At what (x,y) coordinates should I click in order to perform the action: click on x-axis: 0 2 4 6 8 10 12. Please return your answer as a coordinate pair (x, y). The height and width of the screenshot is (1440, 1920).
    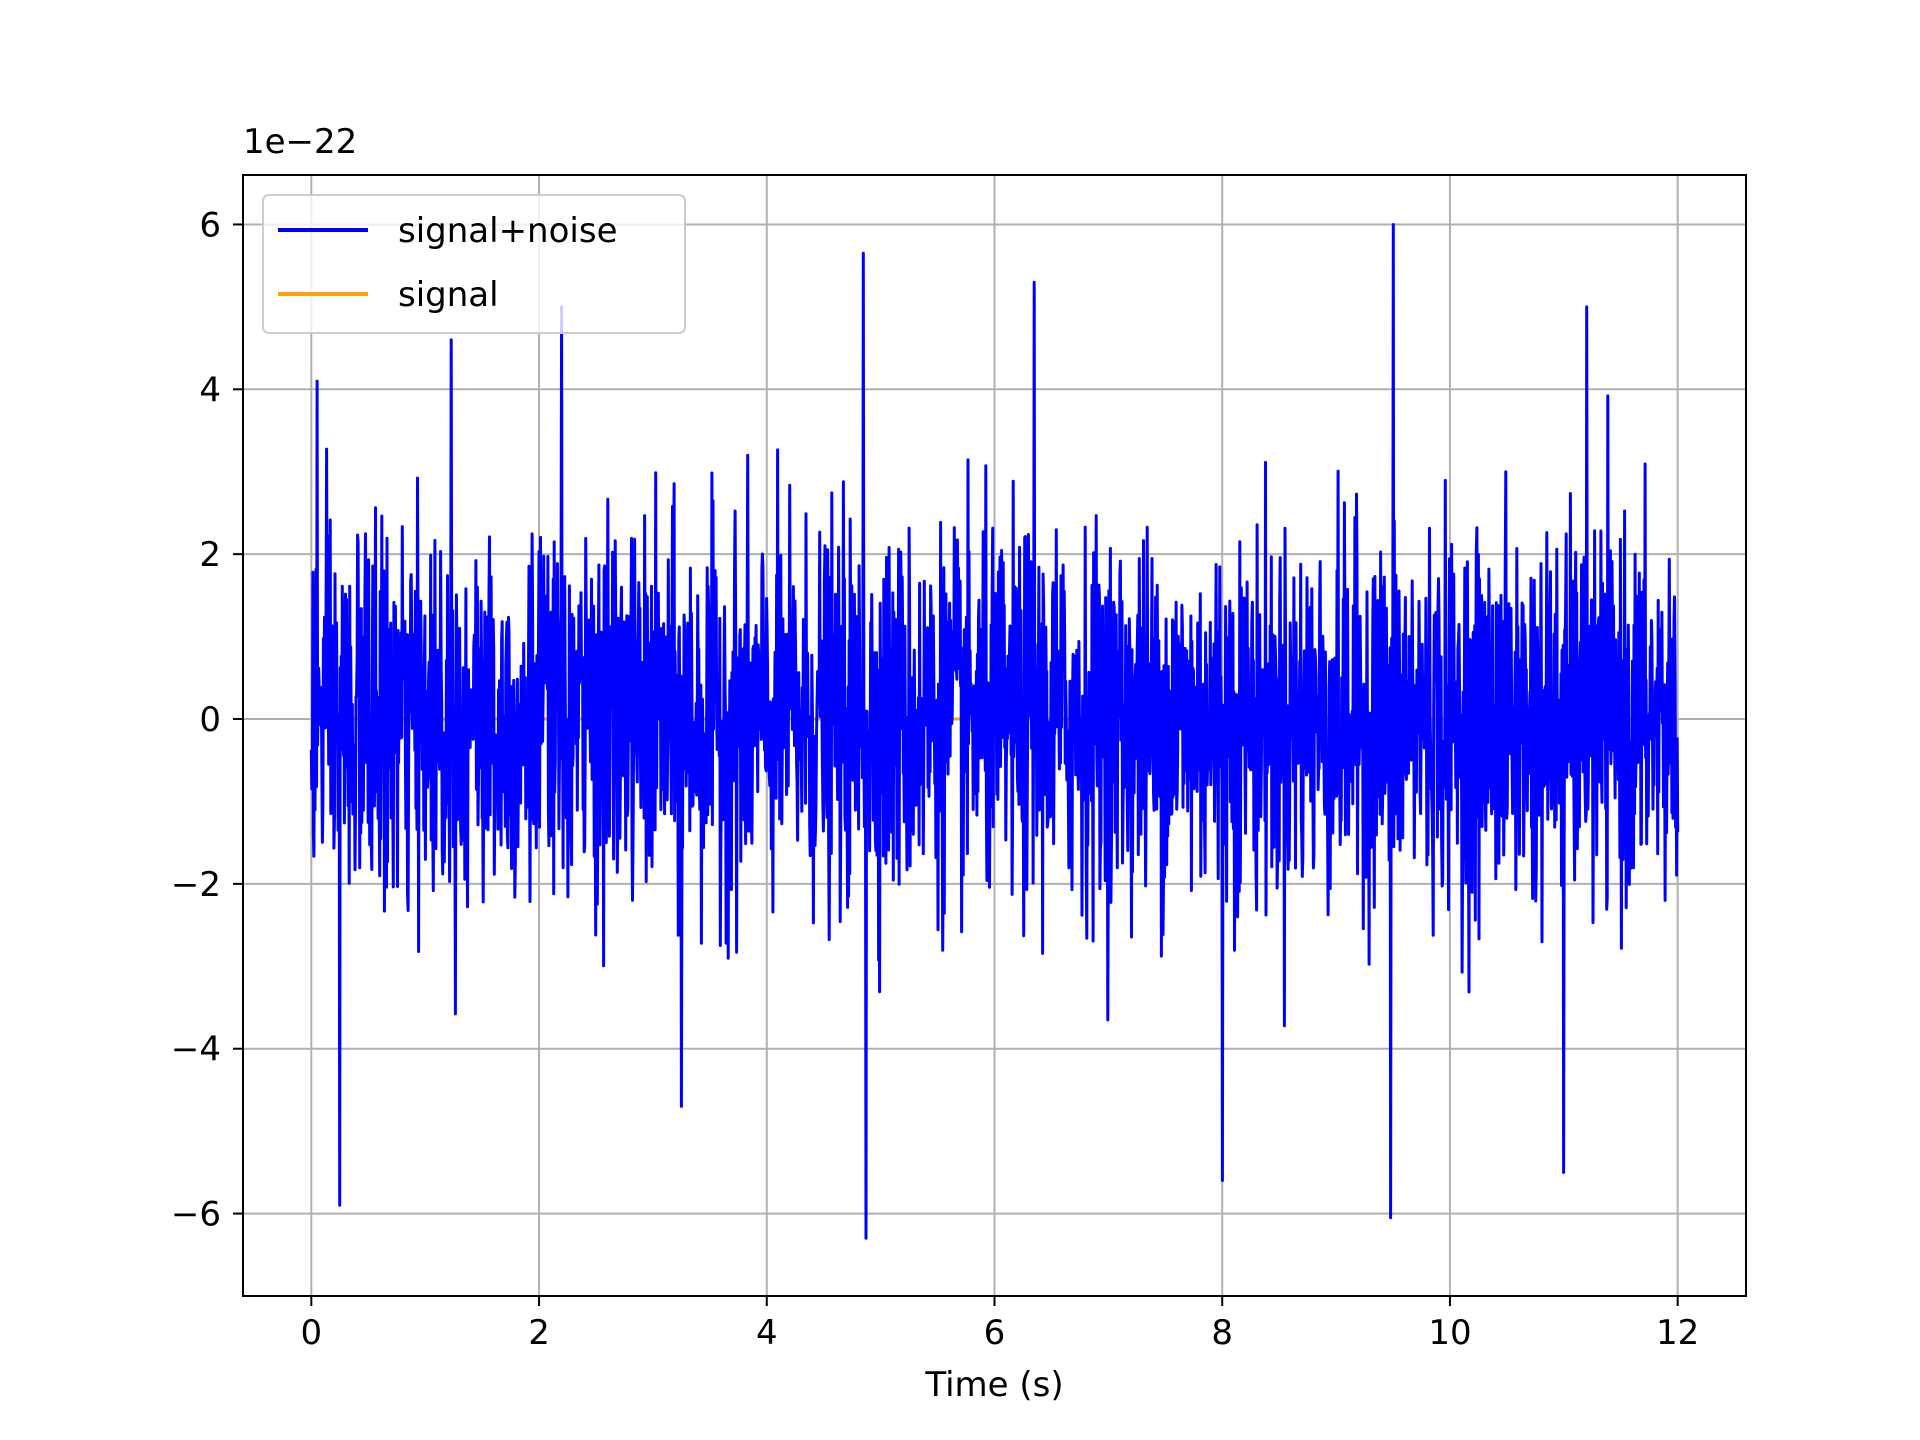
    Looking at the image, I should click on (999, 1324).